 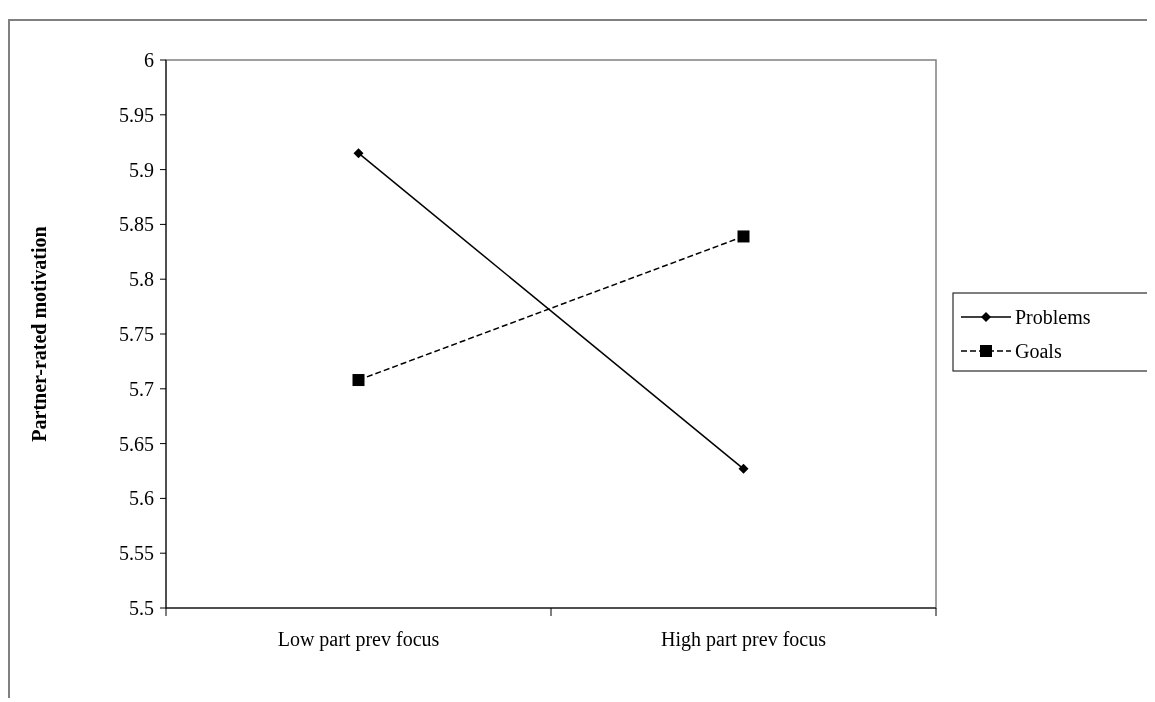 I want to click on y-tick-label: 5.85, so click(x=136, y=224).